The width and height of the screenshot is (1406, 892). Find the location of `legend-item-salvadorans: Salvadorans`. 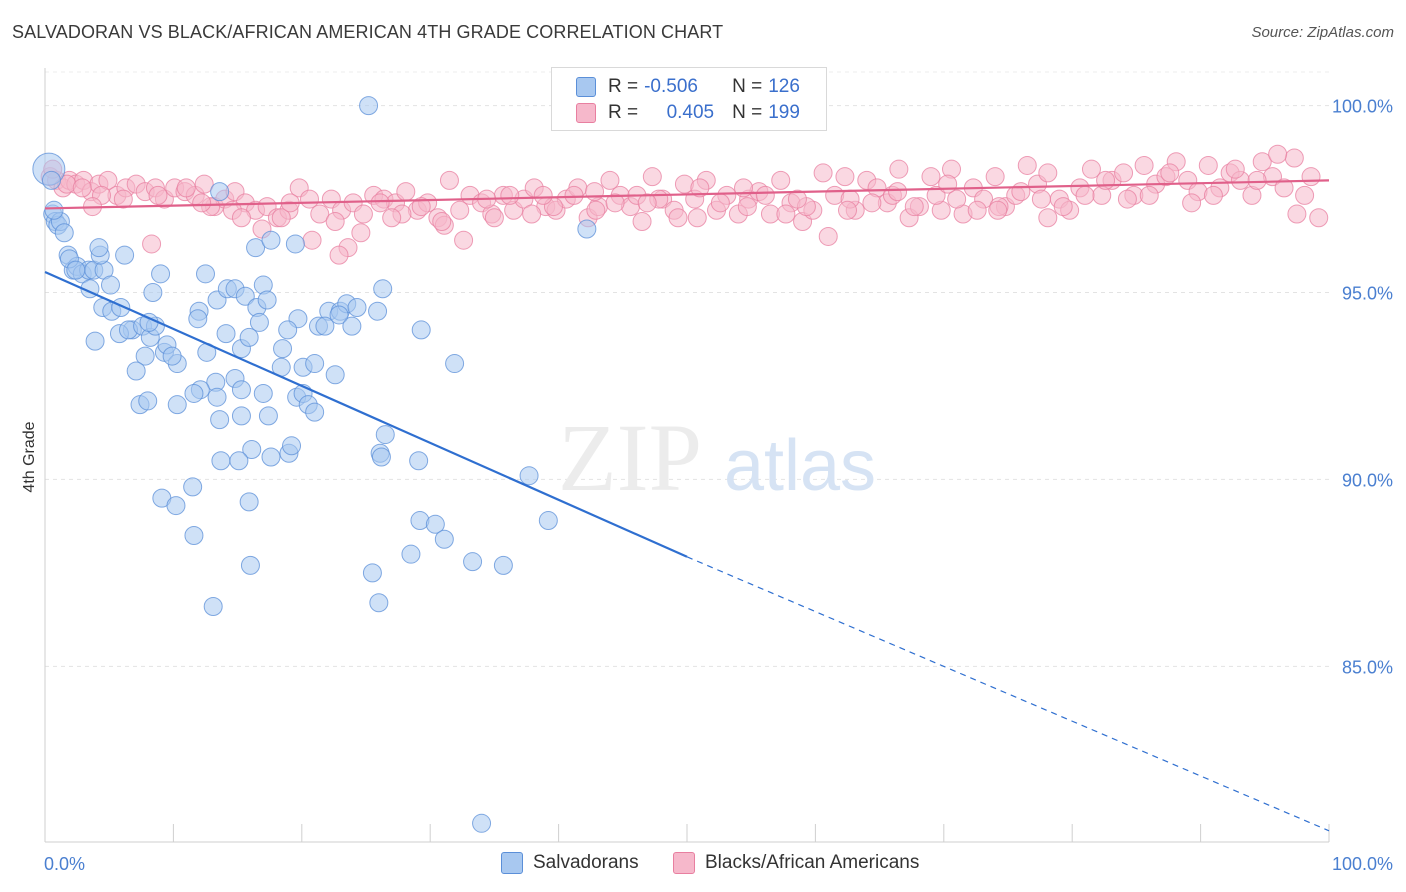

legend-item-salvadorans: Salvadorans is located at coordinates (570, 863).